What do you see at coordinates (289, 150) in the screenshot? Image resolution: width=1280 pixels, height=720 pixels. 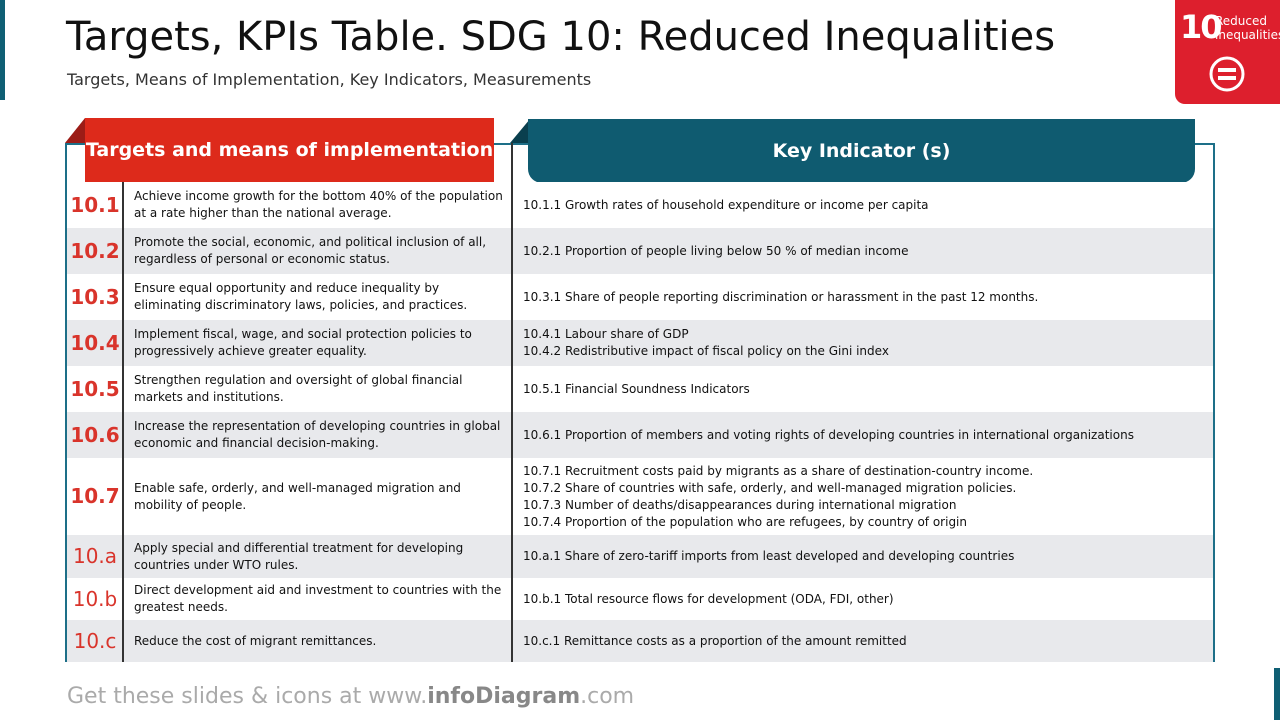 I see `header-left: Targets and means of implementation` at bounding box center [289, 150].